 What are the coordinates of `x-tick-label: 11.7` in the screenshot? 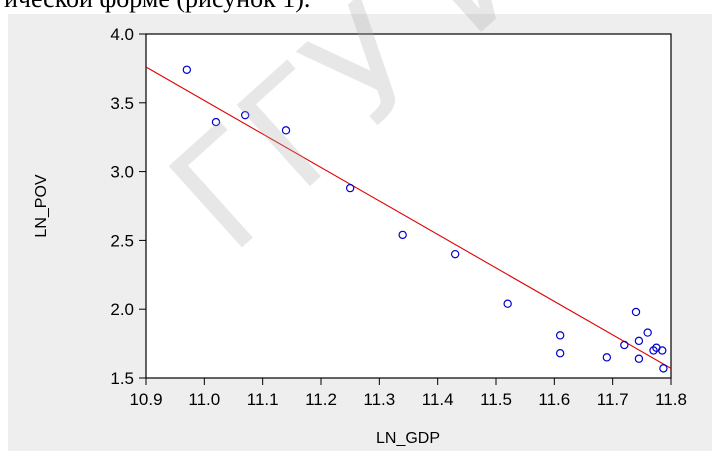 It's located at (613, 399).